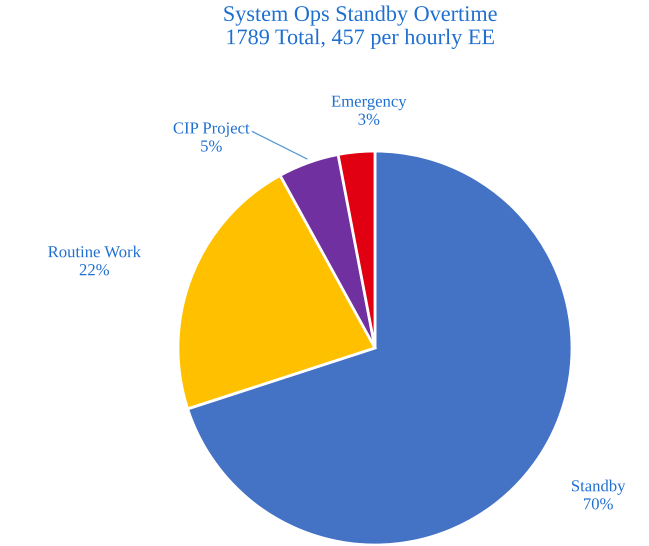 The image size is (649, 546). I want to click on data-label: 5%, so click(211, 146).